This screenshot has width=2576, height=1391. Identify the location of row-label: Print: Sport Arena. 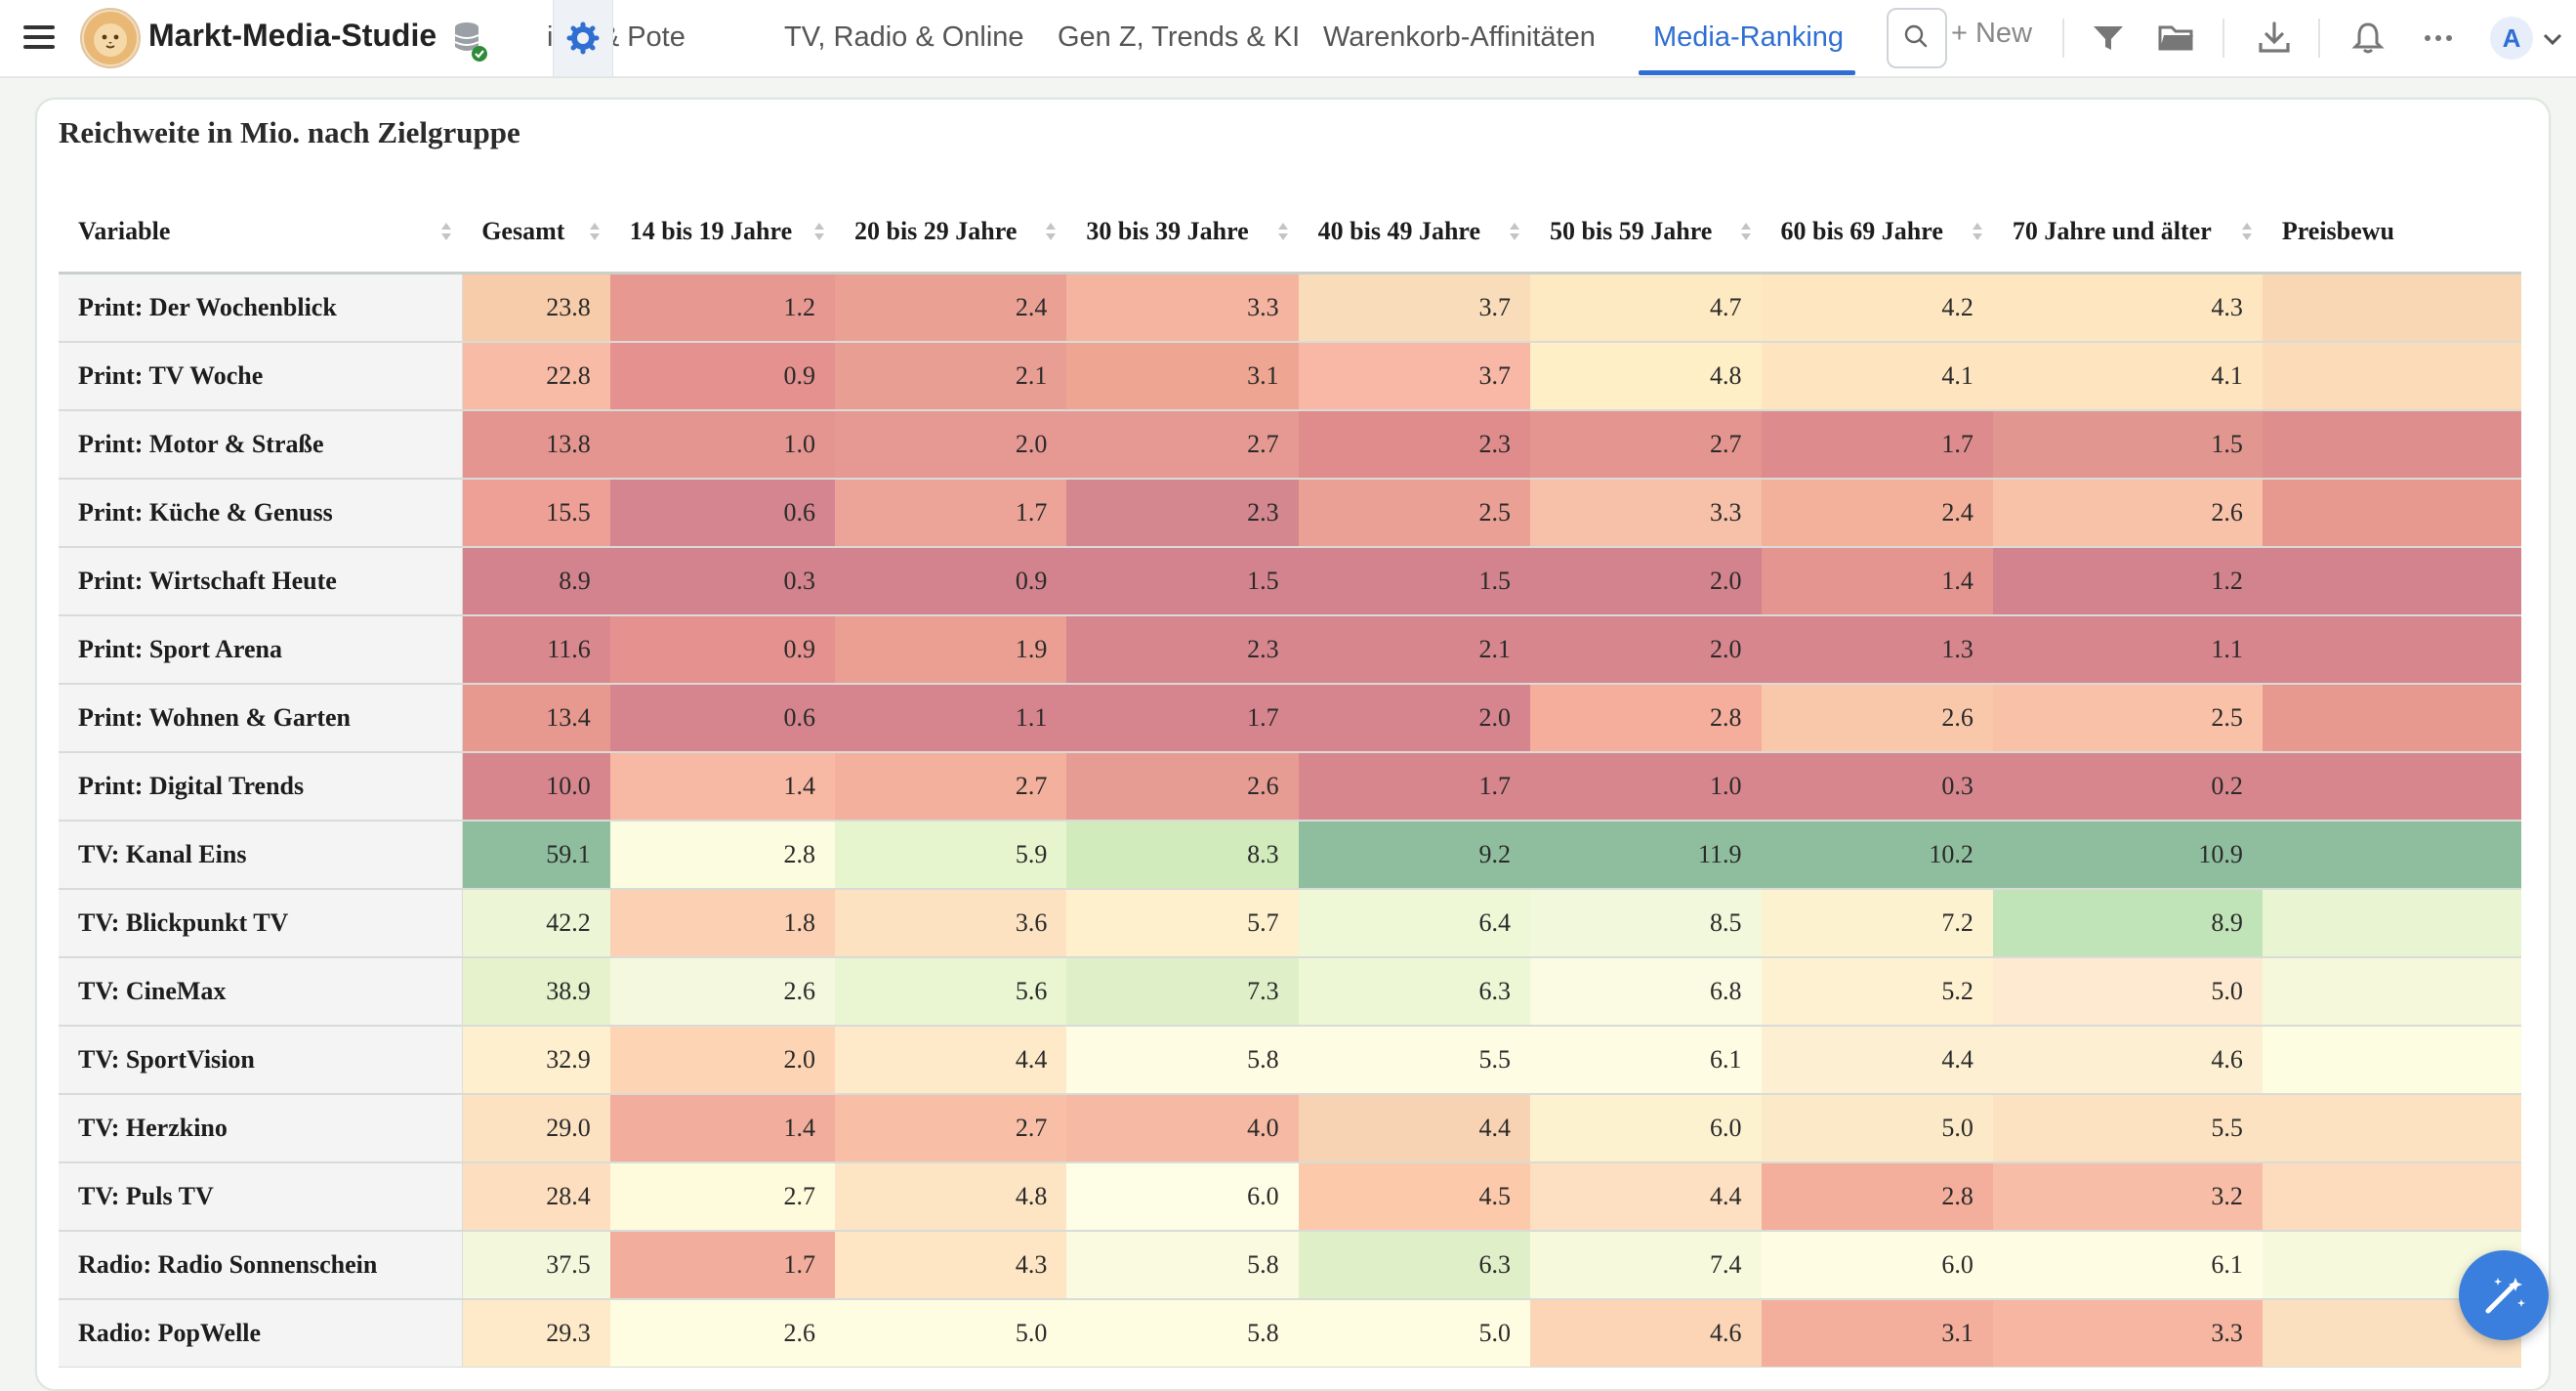
(261, 650).